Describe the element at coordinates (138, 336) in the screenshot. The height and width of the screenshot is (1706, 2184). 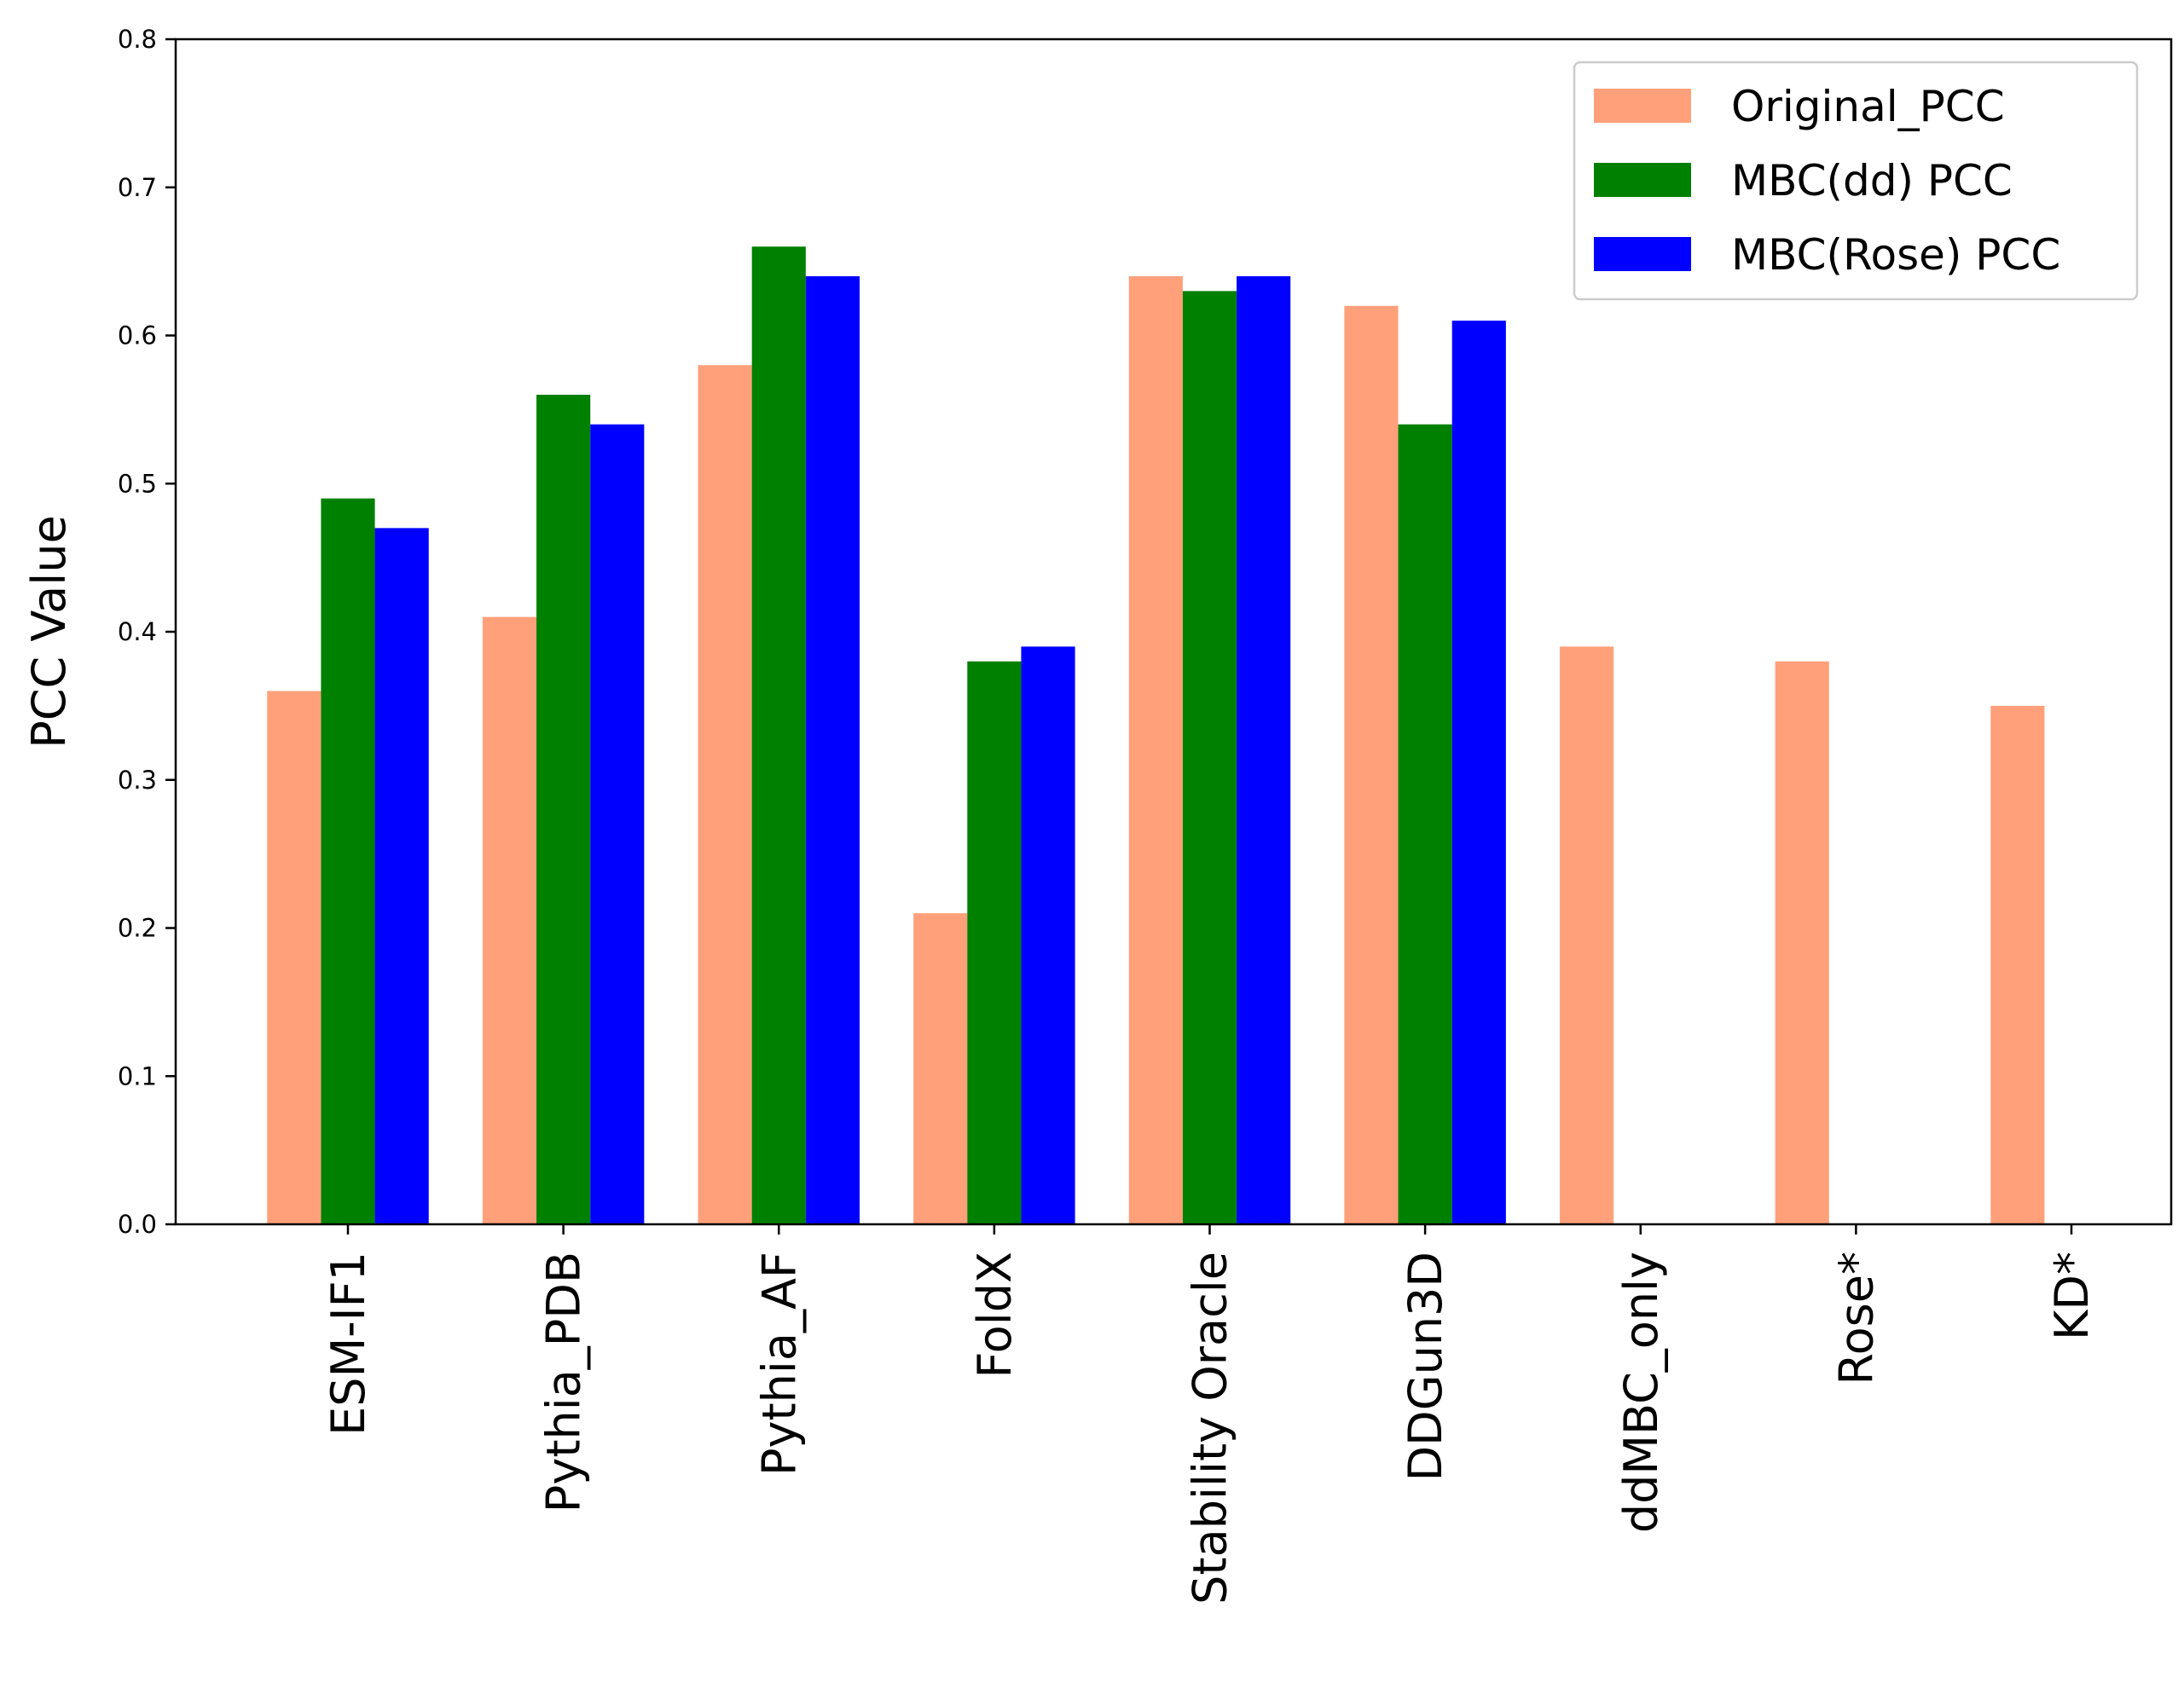
I see `y-tick-label: 0.6` at that location.